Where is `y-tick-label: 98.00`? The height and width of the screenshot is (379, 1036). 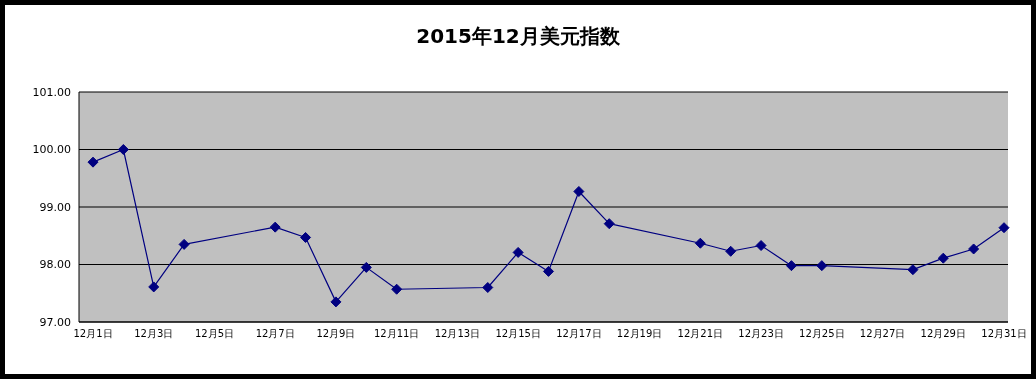
y-tick-label: 98.00 is located at coordinates (55, 265).